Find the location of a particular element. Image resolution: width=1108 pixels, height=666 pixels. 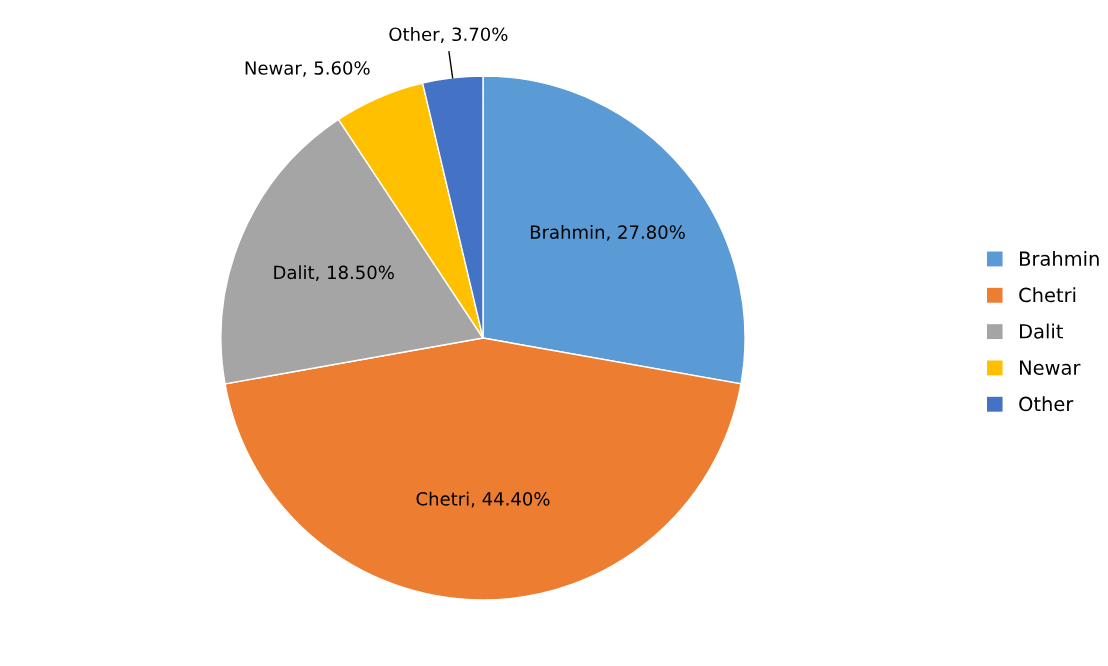

data-label: Dalit, 18.50% is located at coordinates (334, 273).